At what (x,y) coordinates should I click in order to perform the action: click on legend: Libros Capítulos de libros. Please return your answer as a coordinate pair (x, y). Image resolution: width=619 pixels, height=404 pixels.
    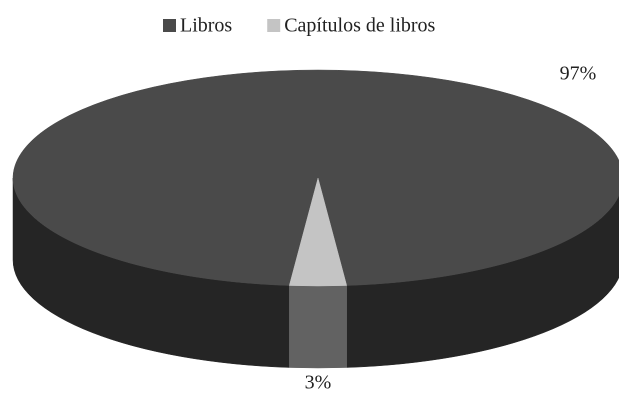
    Looking at the image, I should click on (299, 26).